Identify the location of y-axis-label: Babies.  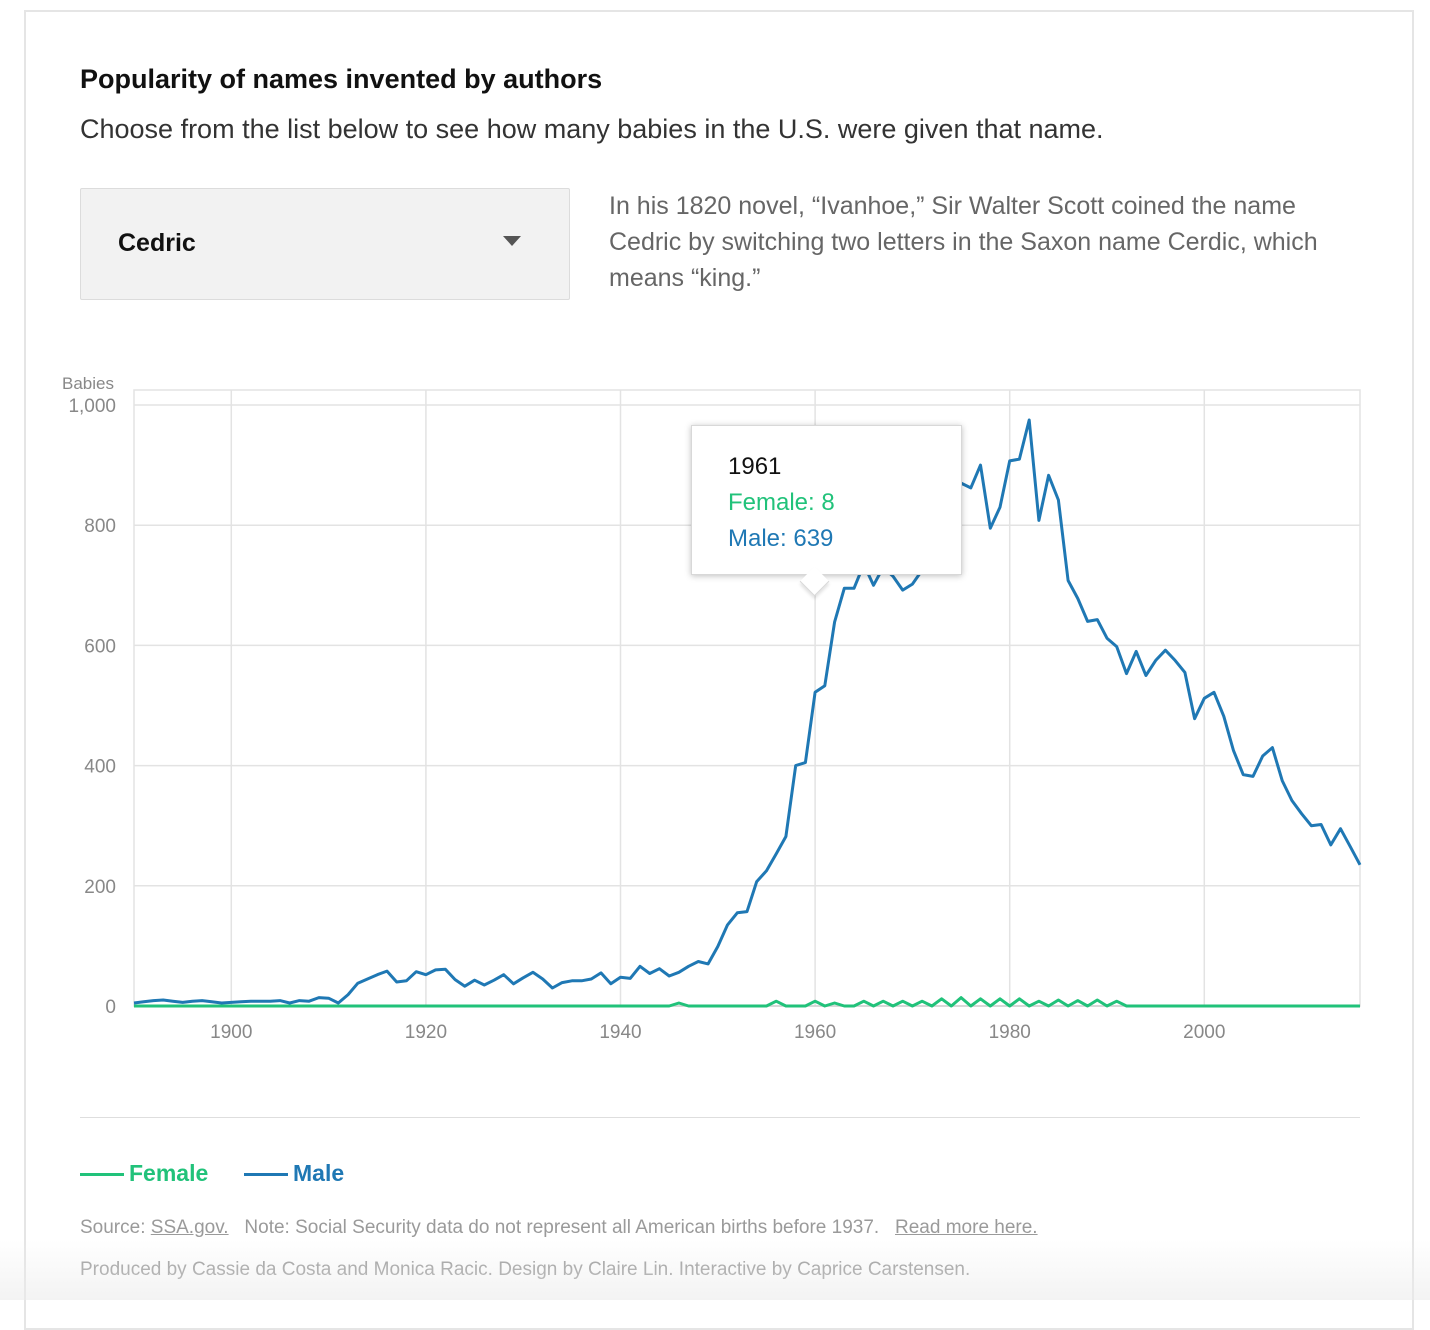
(88, 383).